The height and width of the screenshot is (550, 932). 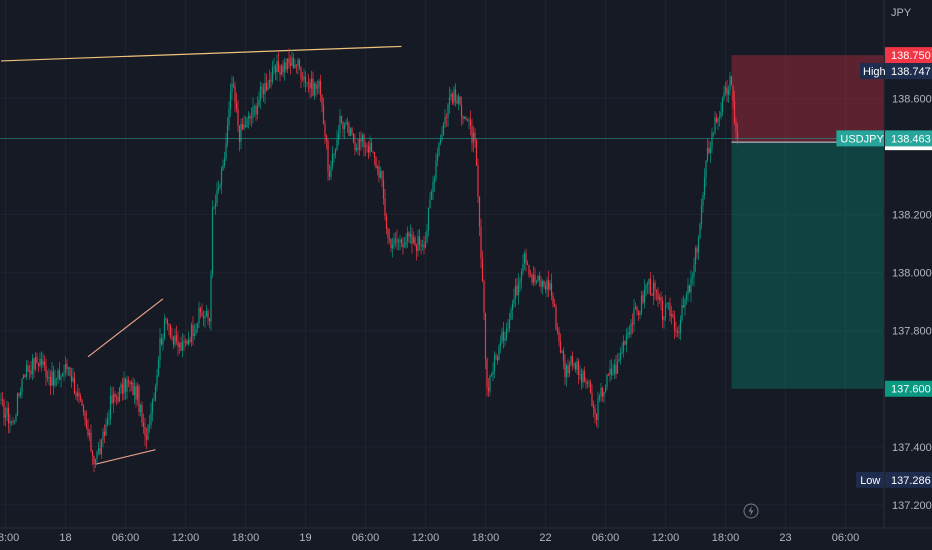 I want to click on price-tick-label: 138.200, so click(x=912, y=216).